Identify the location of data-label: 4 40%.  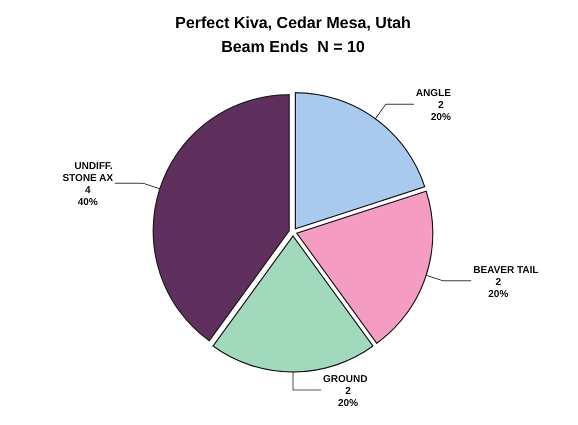
(88, 196).